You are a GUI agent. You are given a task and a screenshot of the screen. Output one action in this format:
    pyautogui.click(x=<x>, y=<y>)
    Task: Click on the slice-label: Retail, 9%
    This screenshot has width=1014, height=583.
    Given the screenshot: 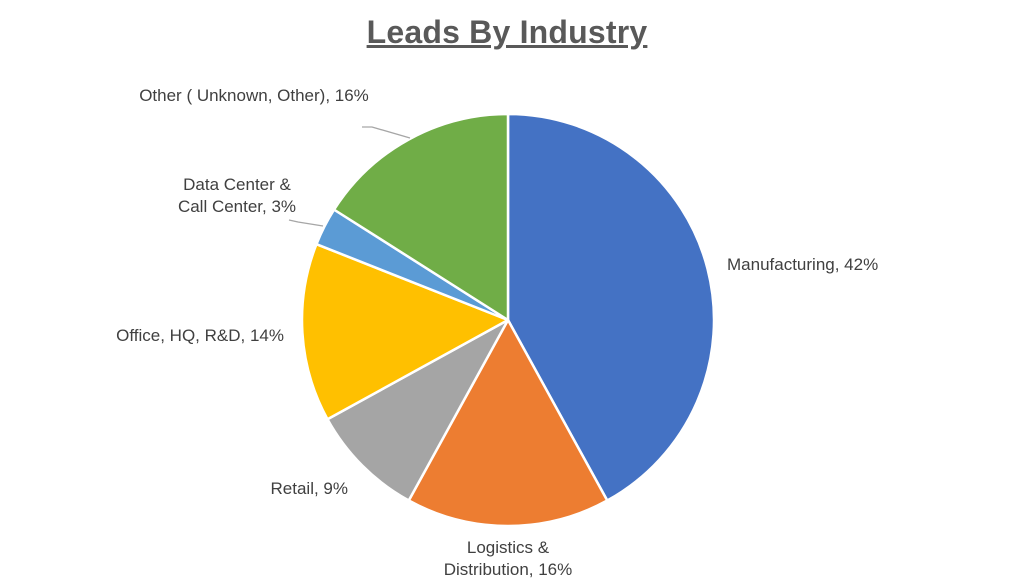 What is the action you would take?
    pyautogui.click(x=309, y=488)
    